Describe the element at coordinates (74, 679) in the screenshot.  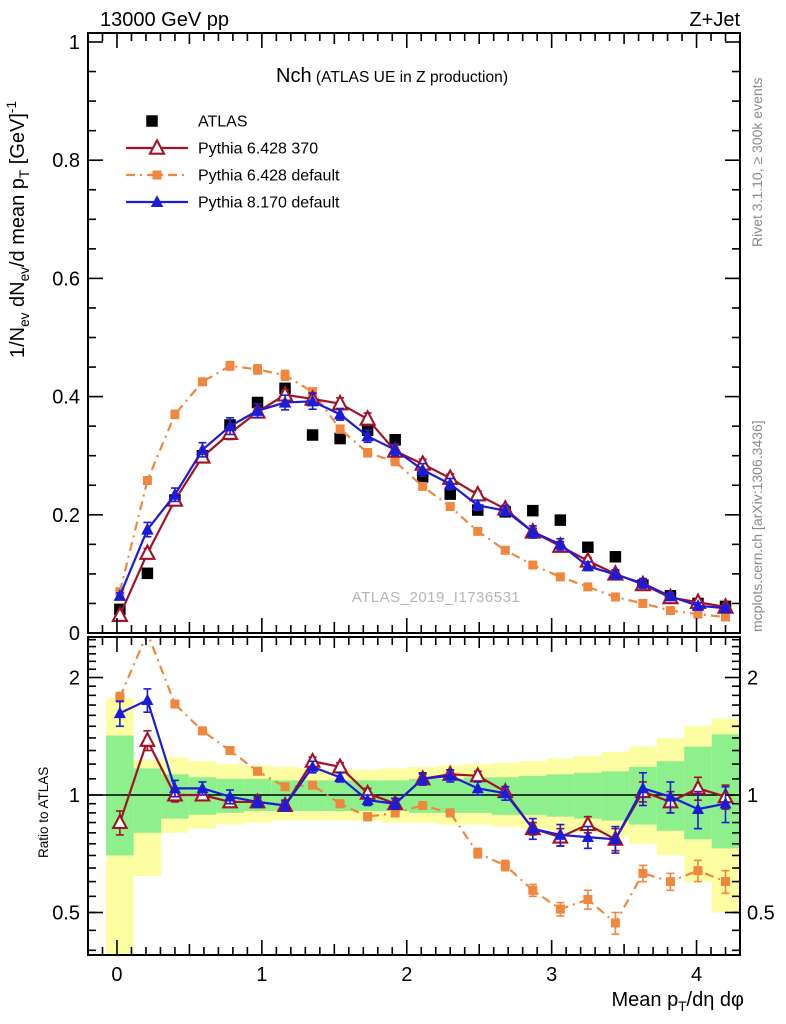
I see `y-ratio-tick-label-left: 2` at that location.